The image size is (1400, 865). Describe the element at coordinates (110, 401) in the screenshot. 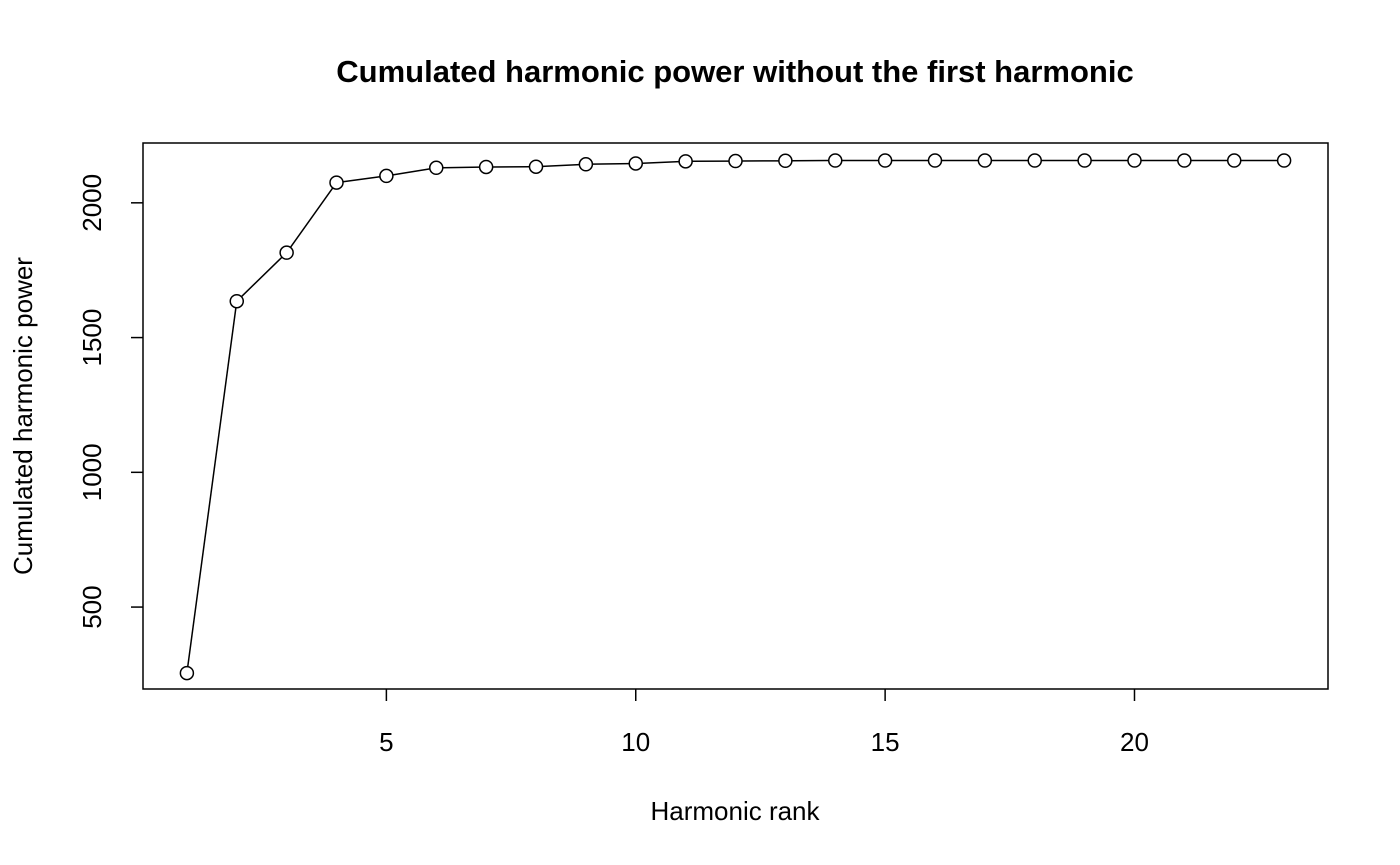

I see `y-axis: 500 1000 1500 2000` at that location.